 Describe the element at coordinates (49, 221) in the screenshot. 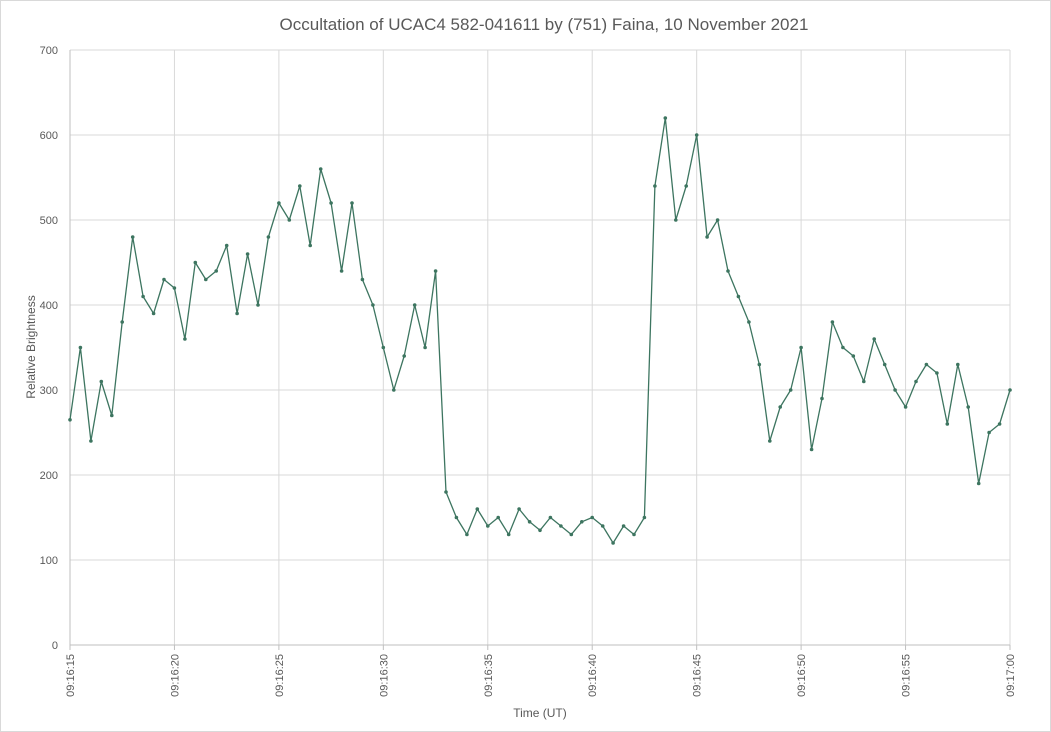

I see `y-tick-label: 500` at that location.